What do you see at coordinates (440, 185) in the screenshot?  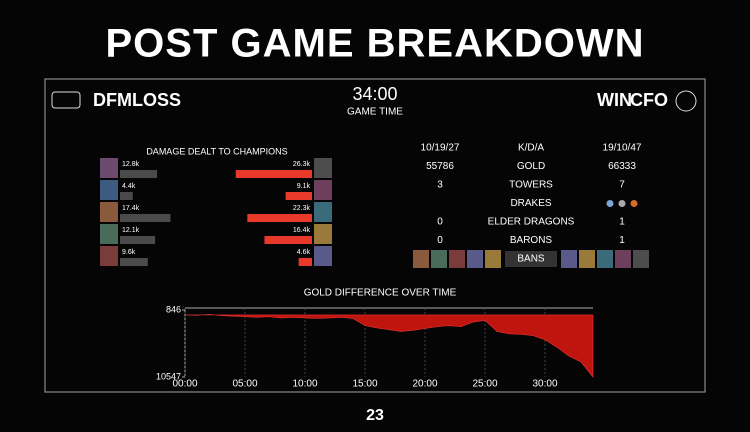 I see `stat-left: 3` at bounding box center [440, 185].